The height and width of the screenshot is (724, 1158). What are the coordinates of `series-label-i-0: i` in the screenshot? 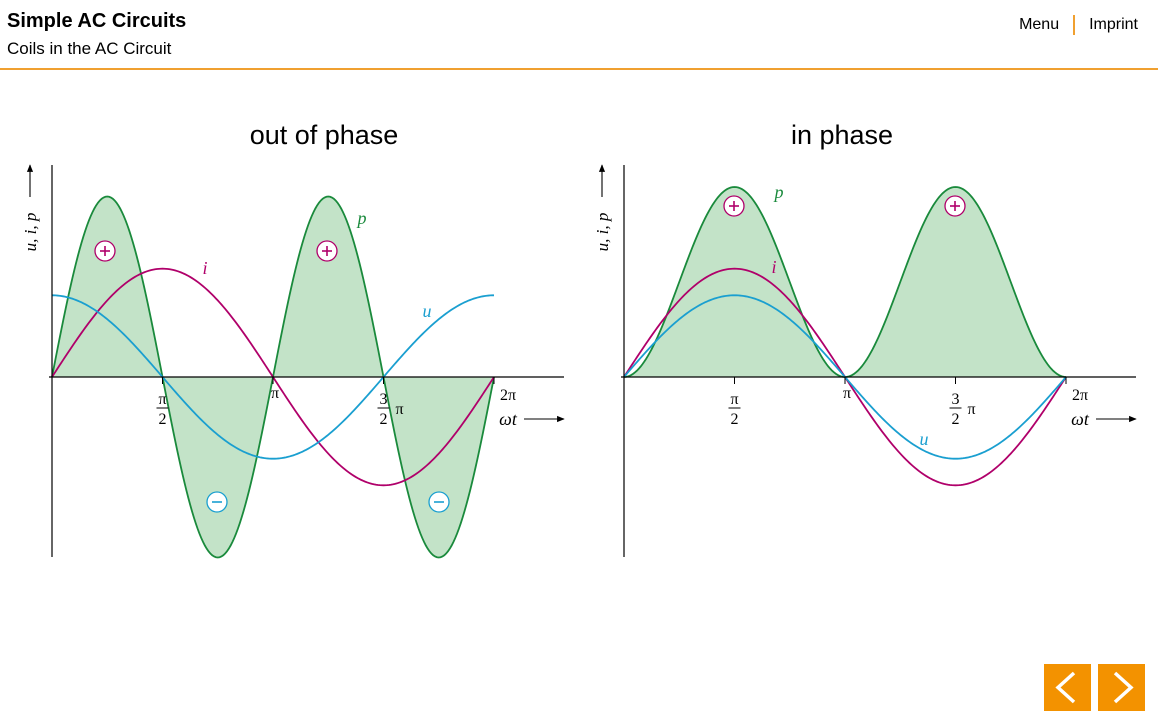 It's located at (204, 268).